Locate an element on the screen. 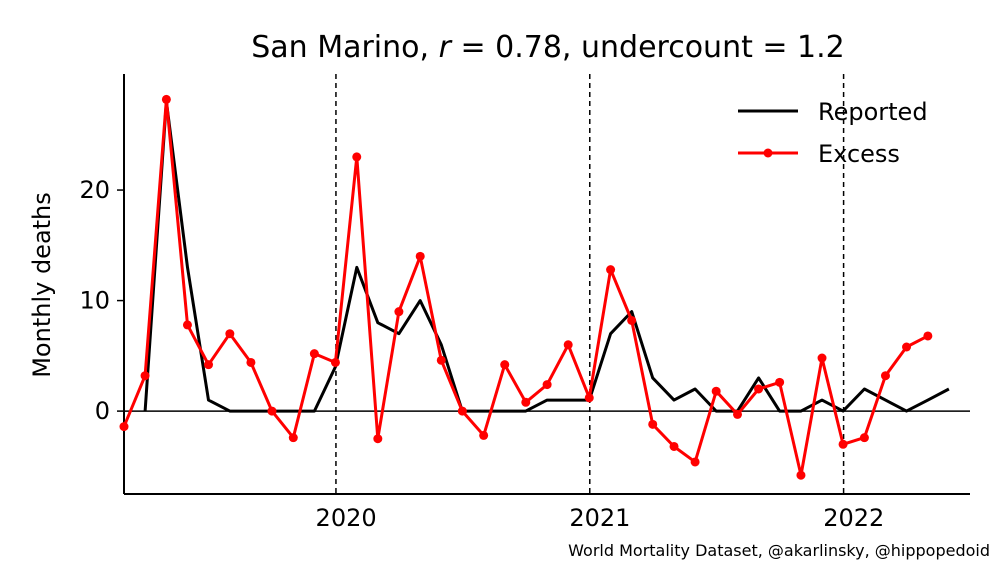  legend-reported-label: Reported is located at coordinates (873, 112).